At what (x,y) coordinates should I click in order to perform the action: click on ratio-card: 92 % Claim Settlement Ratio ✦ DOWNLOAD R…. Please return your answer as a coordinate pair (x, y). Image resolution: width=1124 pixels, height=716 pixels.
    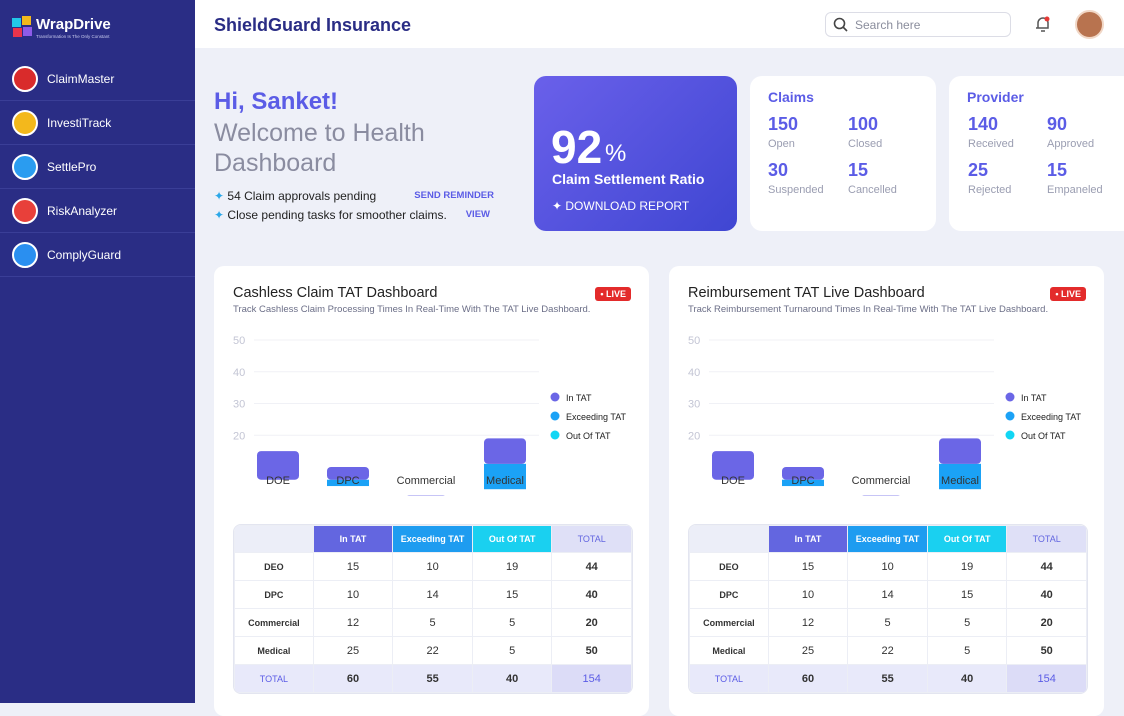
    Looking at the image, I should click on (635, 153).